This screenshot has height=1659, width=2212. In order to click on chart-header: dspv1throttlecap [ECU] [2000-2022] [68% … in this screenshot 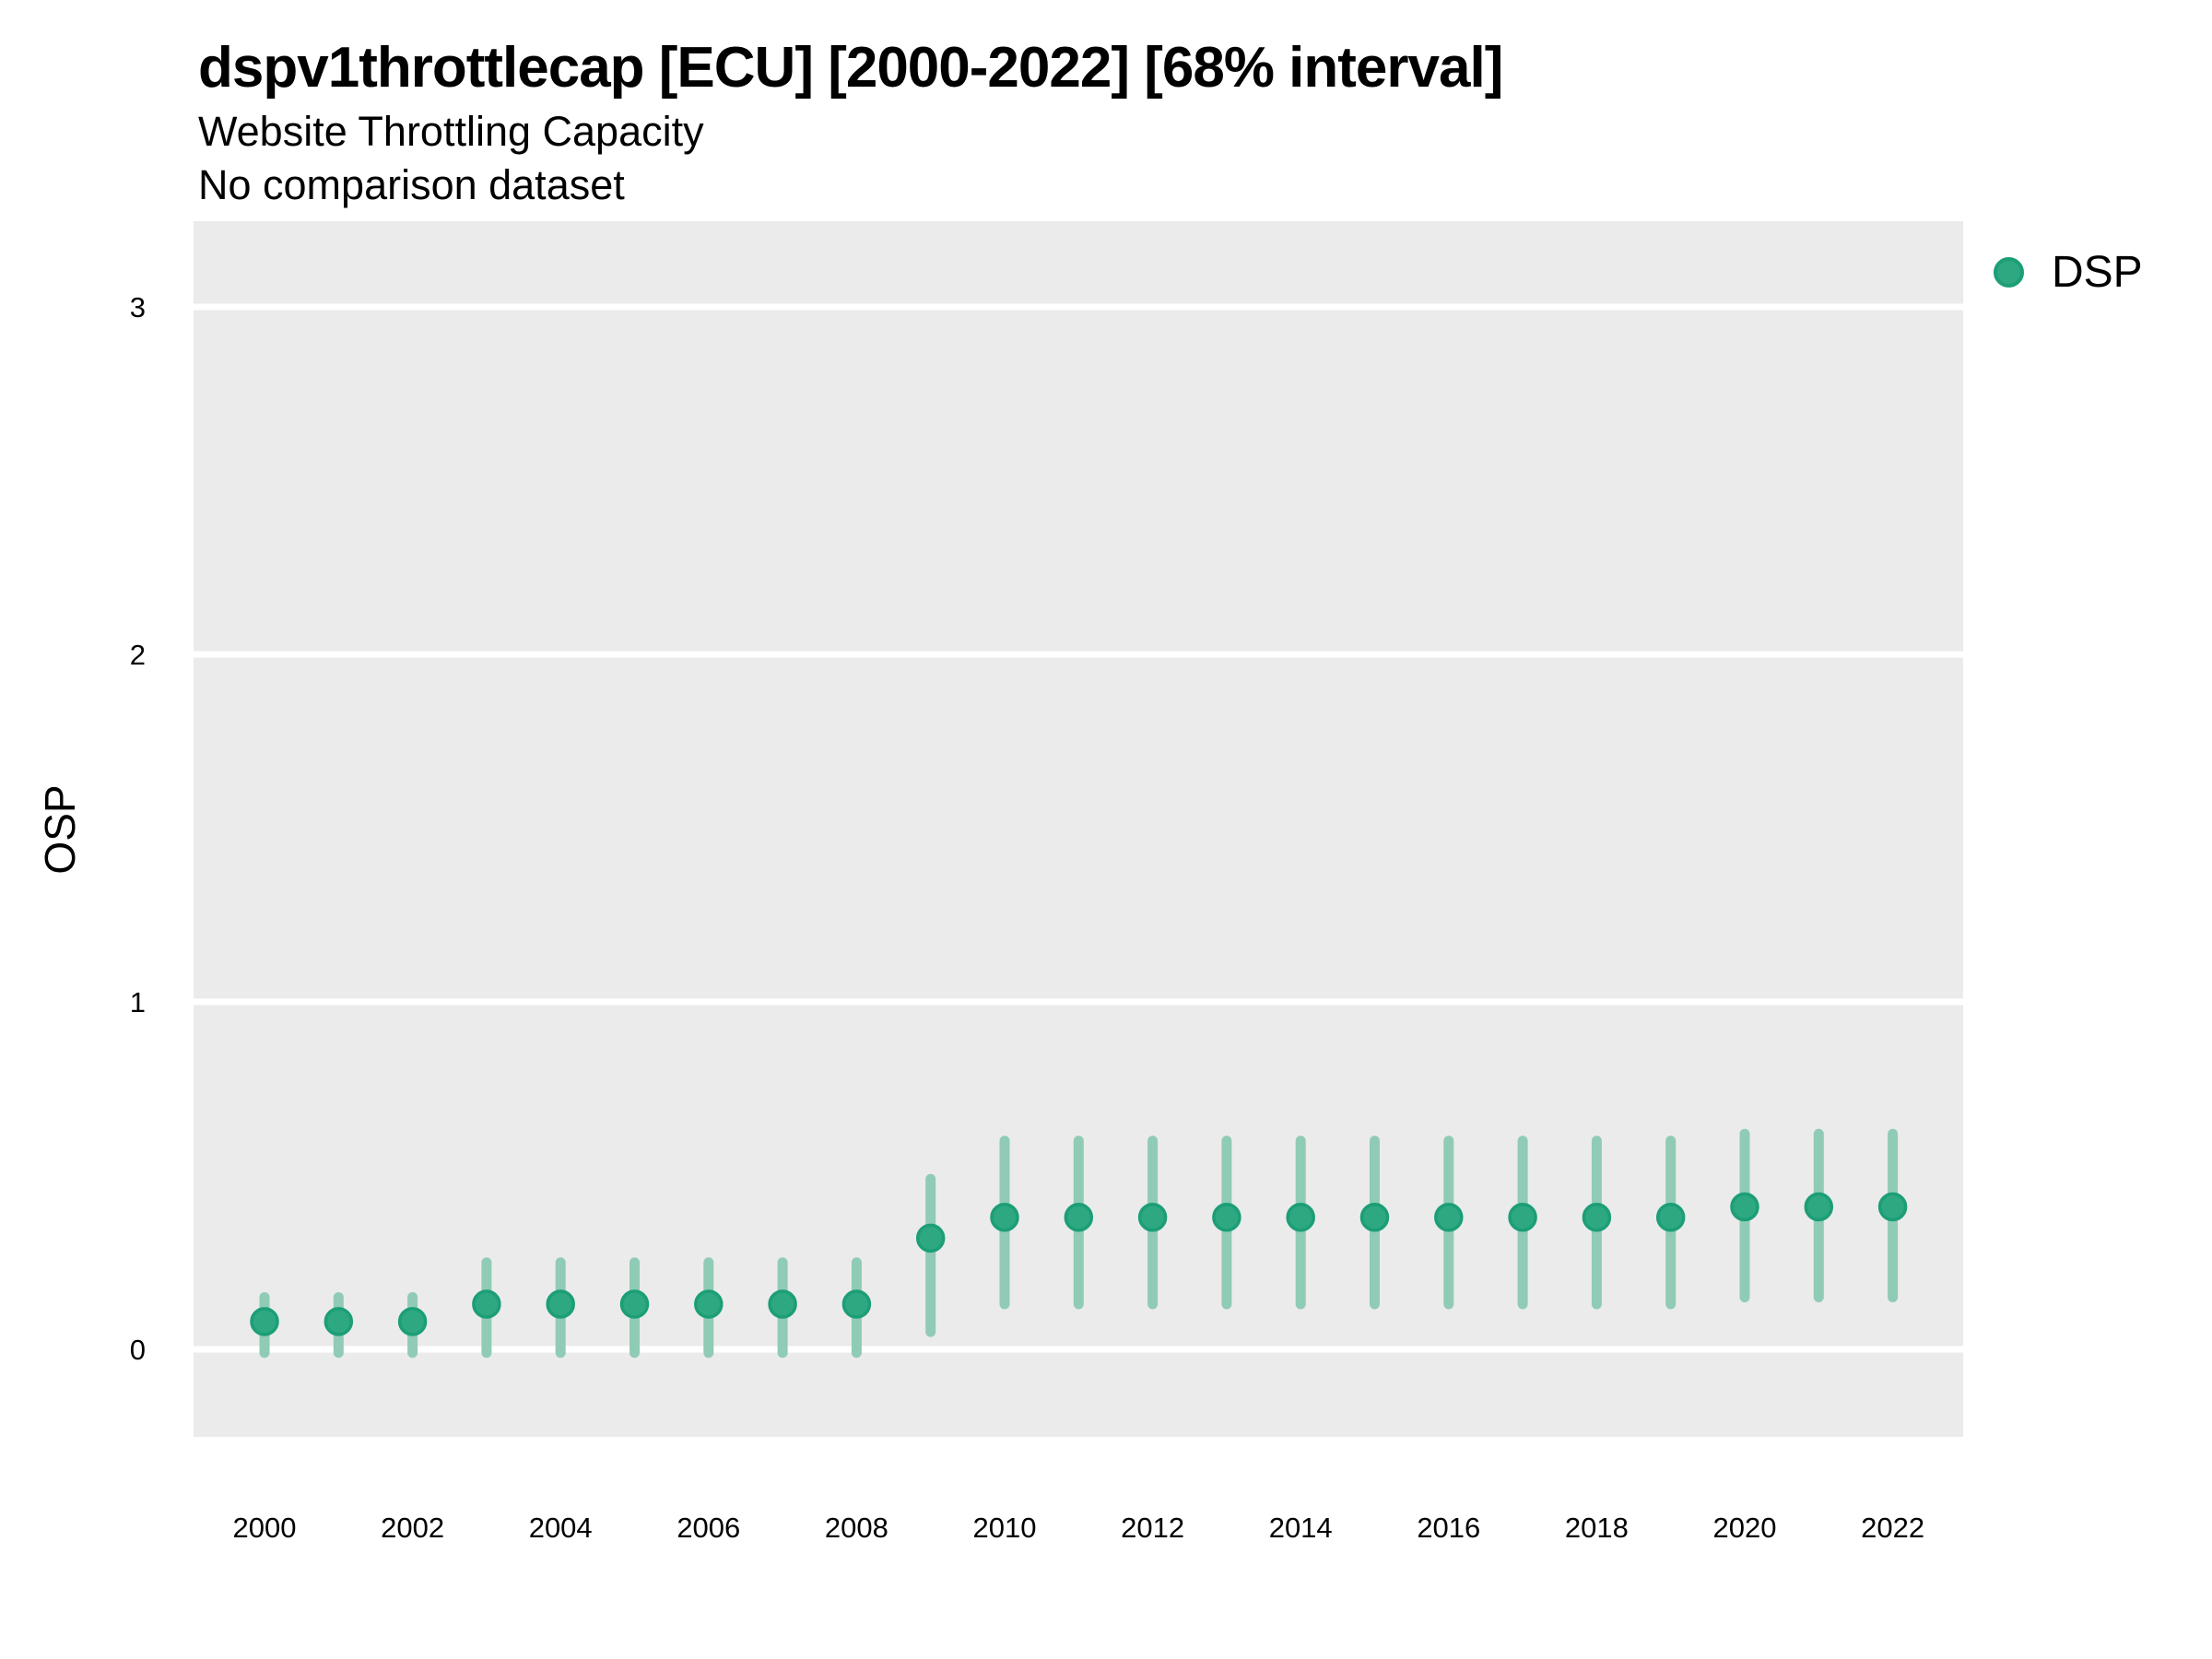, I will do `click(850, 121)`.